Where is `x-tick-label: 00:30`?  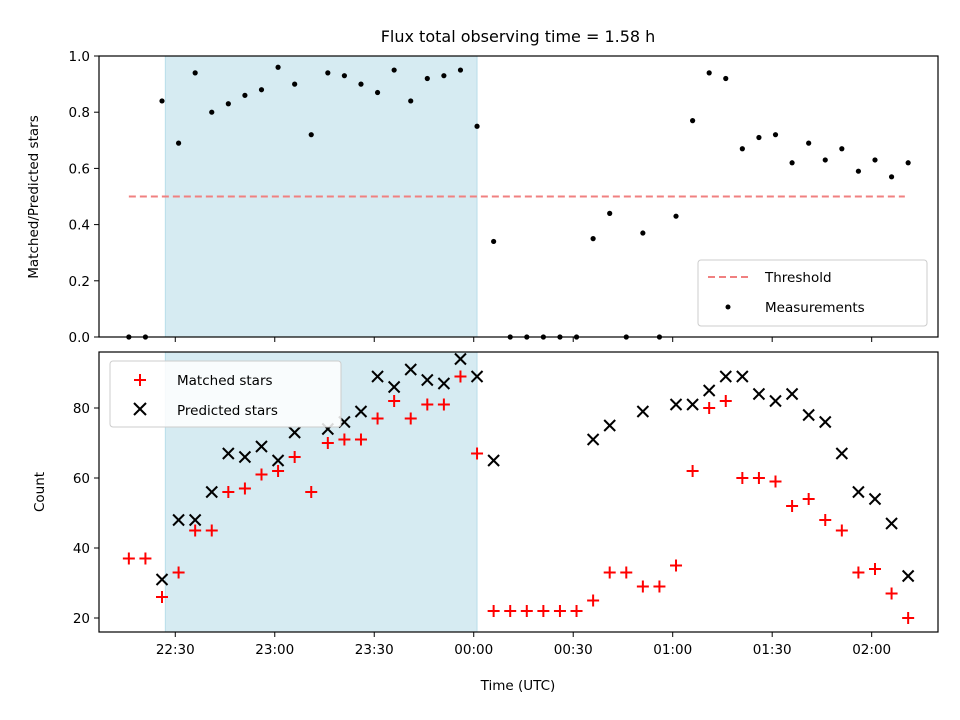
x-tick-label: 00:30 is located at coordinates (573, 650).